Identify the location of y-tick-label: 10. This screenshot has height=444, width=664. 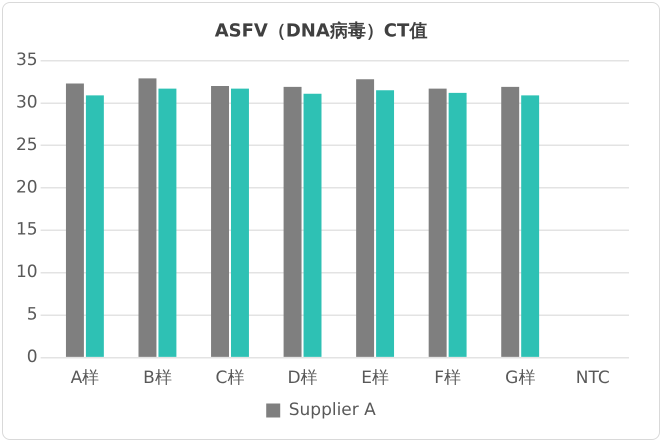
(27, 272).